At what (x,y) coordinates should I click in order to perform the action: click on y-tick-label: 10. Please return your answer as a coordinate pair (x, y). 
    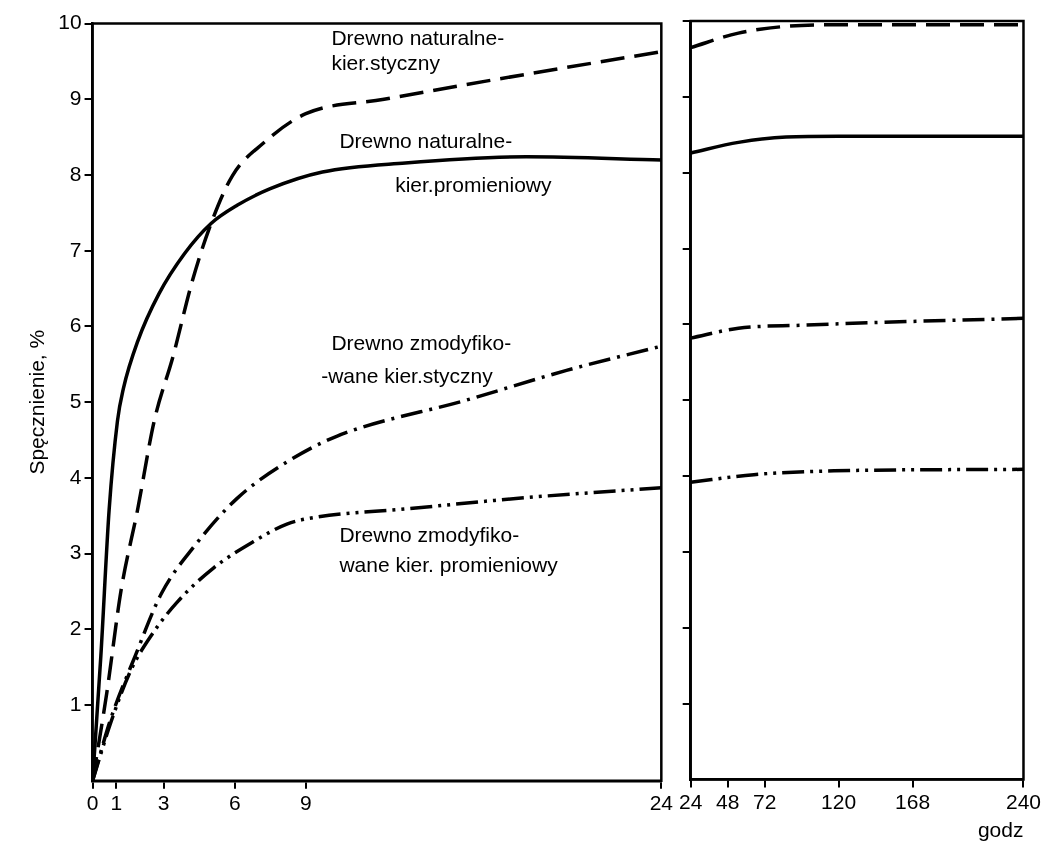
    Looking at the image, I should click on (70, 22).